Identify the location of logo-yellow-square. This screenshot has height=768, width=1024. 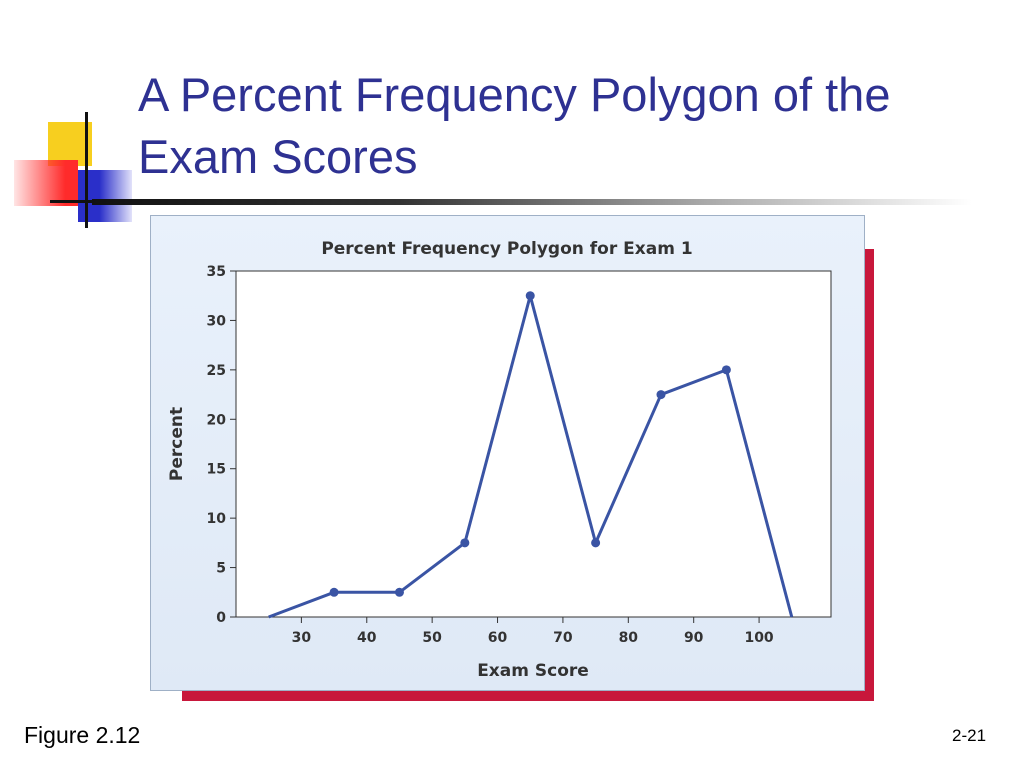
(70, 144).